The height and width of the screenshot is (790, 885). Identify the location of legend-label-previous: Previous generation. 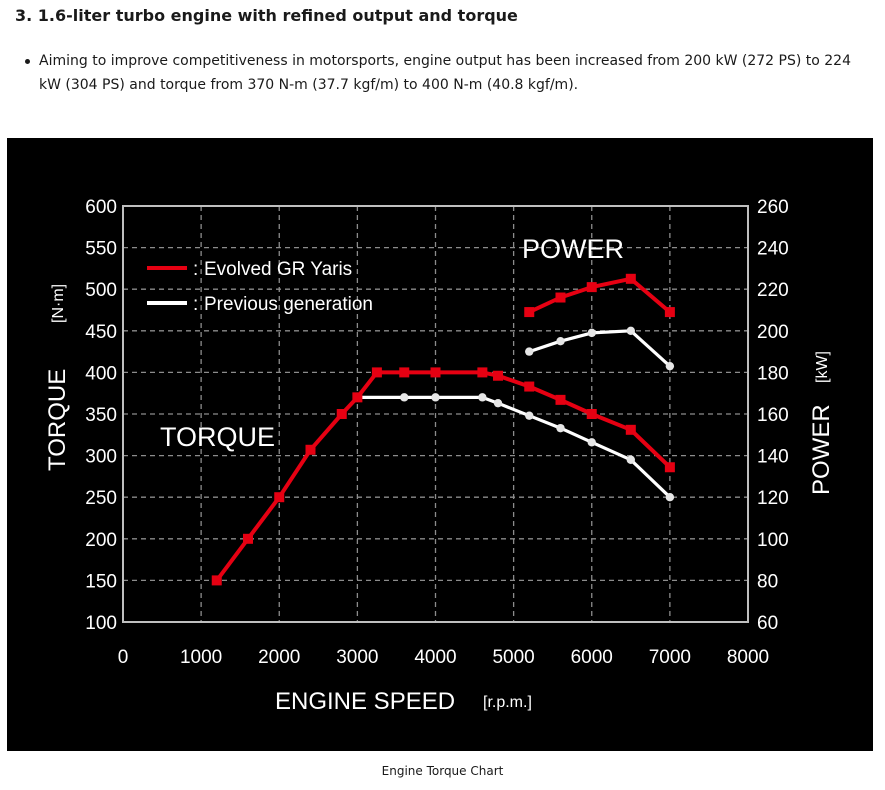
(288, 304).